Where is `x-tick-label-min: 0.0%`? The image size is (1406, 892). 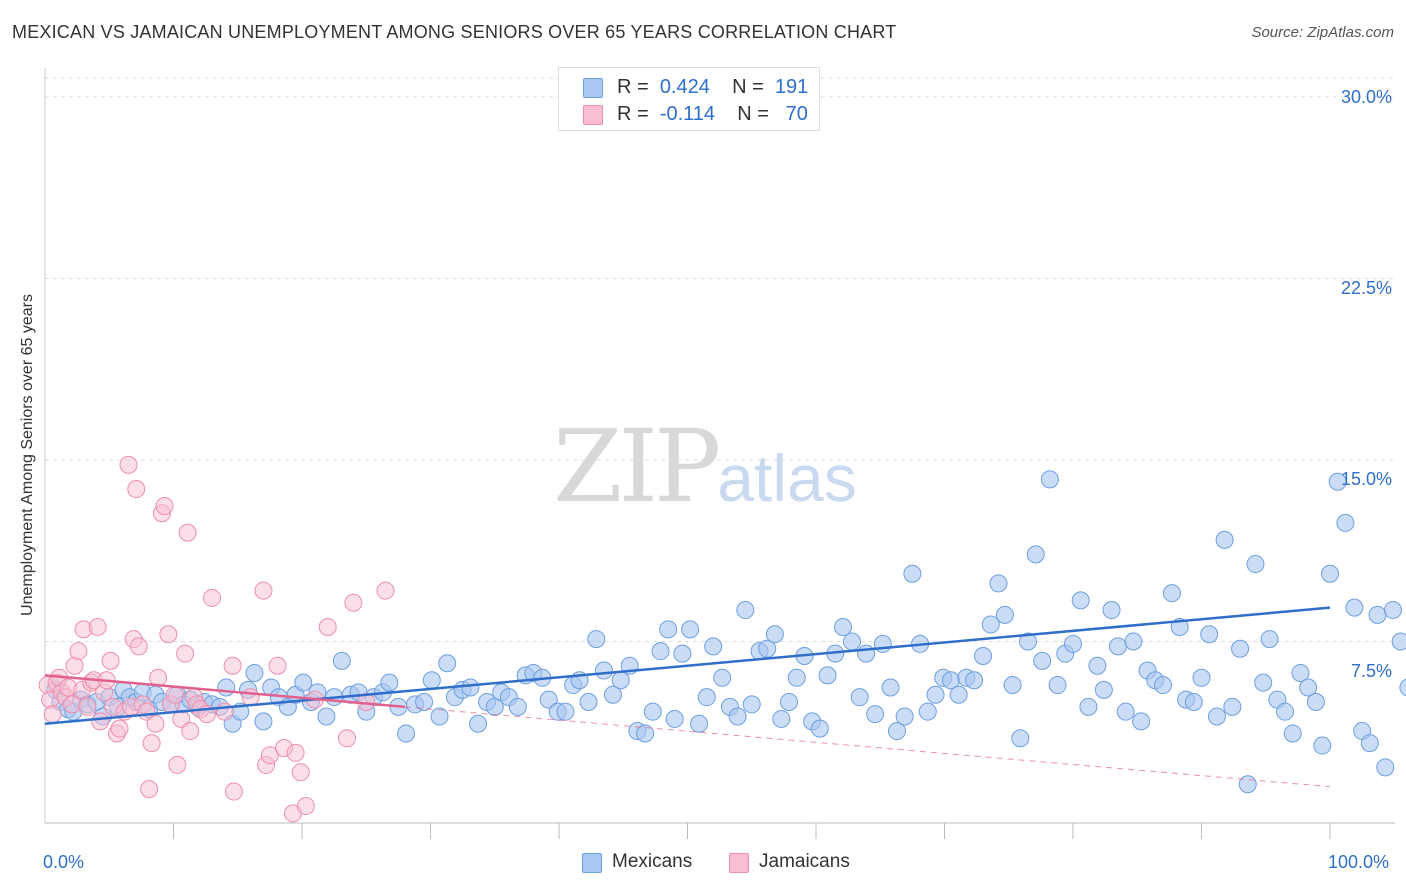 x-tick-label-min: 0.0% is located at coordinates (64, 862).